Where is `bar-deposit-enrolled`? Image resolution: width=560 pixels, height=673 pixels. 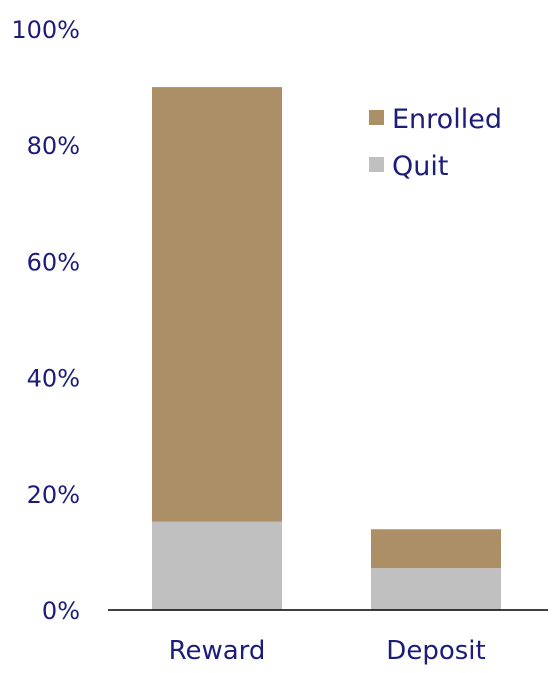 bar-deposit-enrolled is located at coordinates (436, 549).